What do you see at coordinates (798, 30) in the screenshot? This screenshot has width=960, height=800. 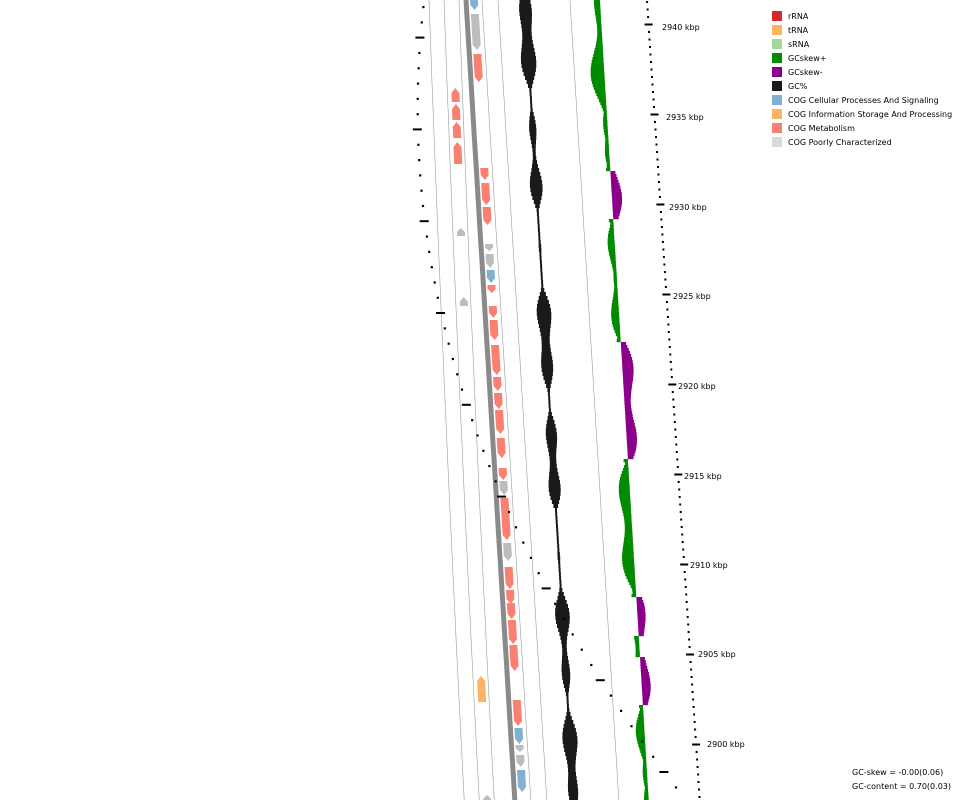 I see `legend-label: tRNA` at bounding box center [798, 30].